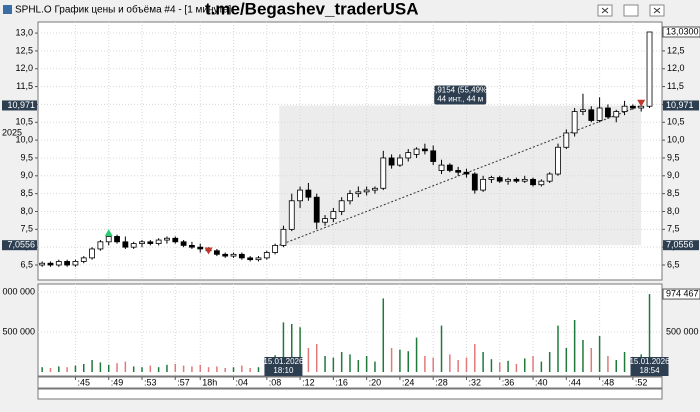 The width and height of the screenshot is (700, 412). Describe the element at coordinates (441, 382) in the screenshot. I see `x-tick-label: :28` at that location.